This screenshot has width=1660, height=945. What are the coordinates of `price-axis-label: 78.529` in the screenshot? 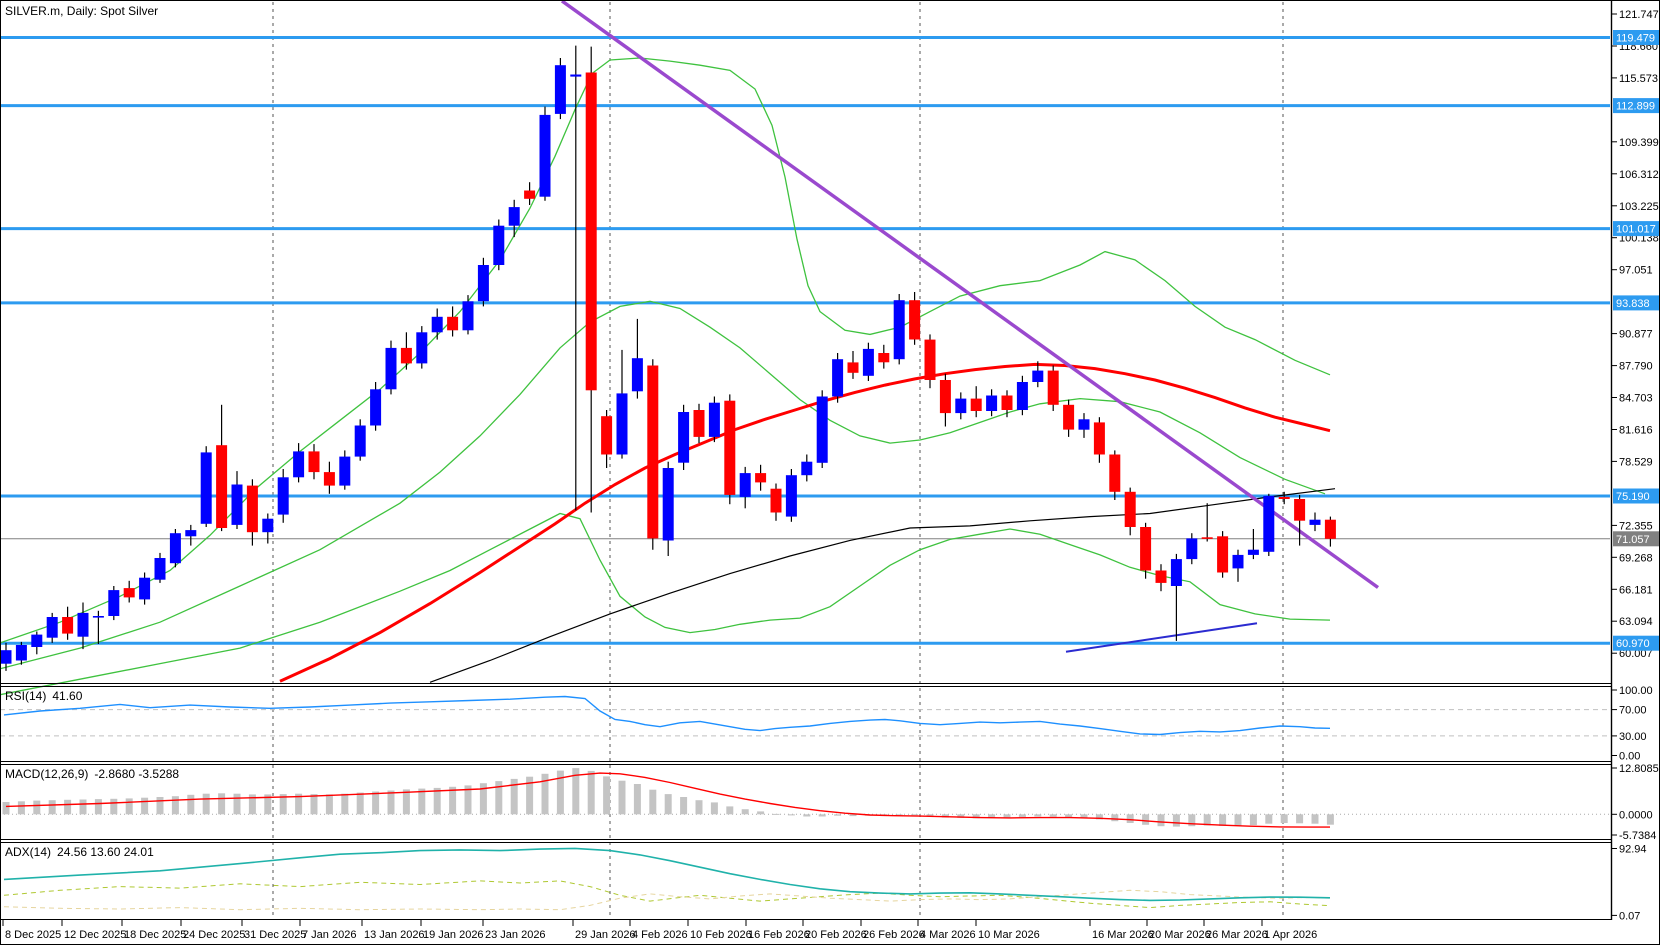 It's located at (1636, 462).